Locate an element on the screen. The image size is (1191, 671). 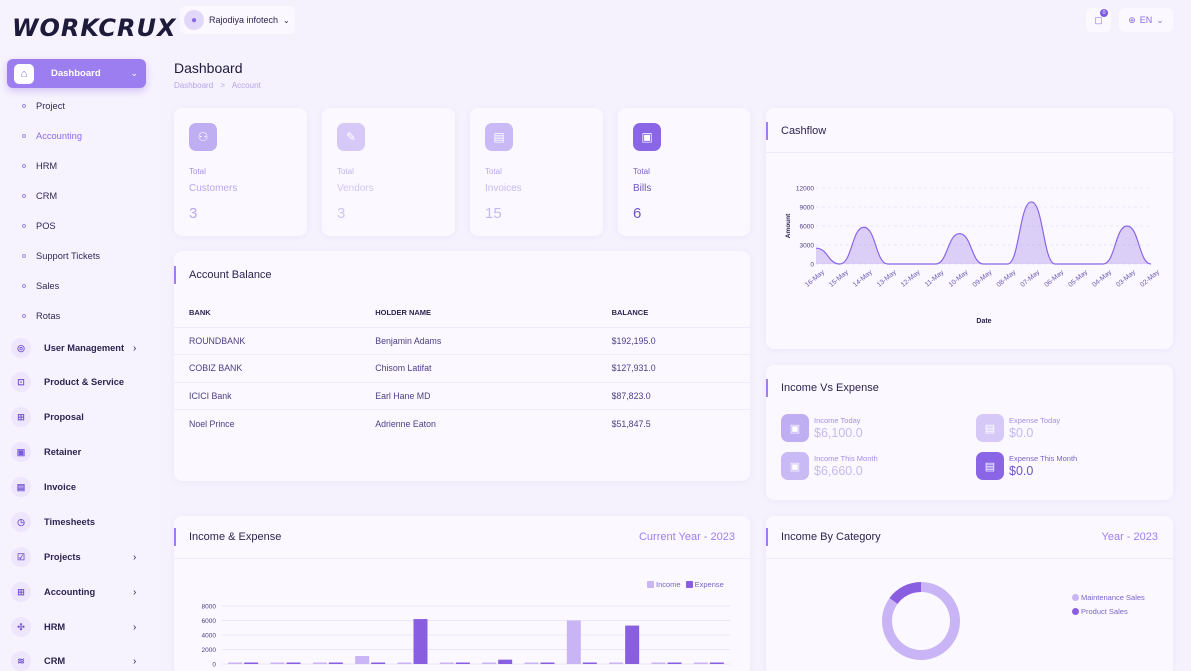
legend-label: Expense is located at coordinates (709, 584).